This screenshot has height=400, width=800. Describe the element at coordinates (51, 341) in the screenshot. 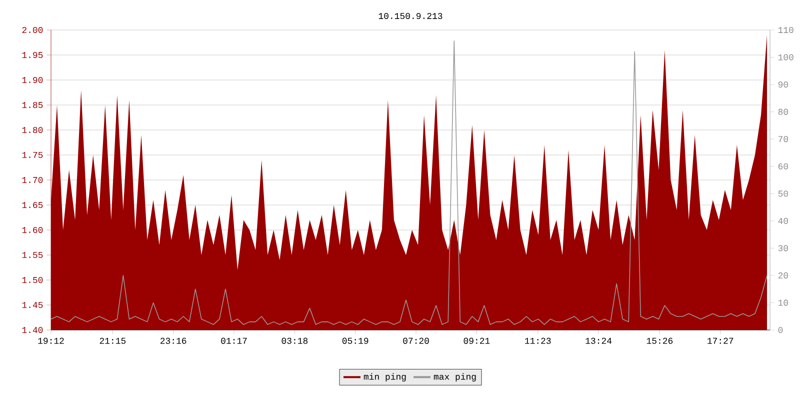

I see `x-tick-label: 19:12` at that location.